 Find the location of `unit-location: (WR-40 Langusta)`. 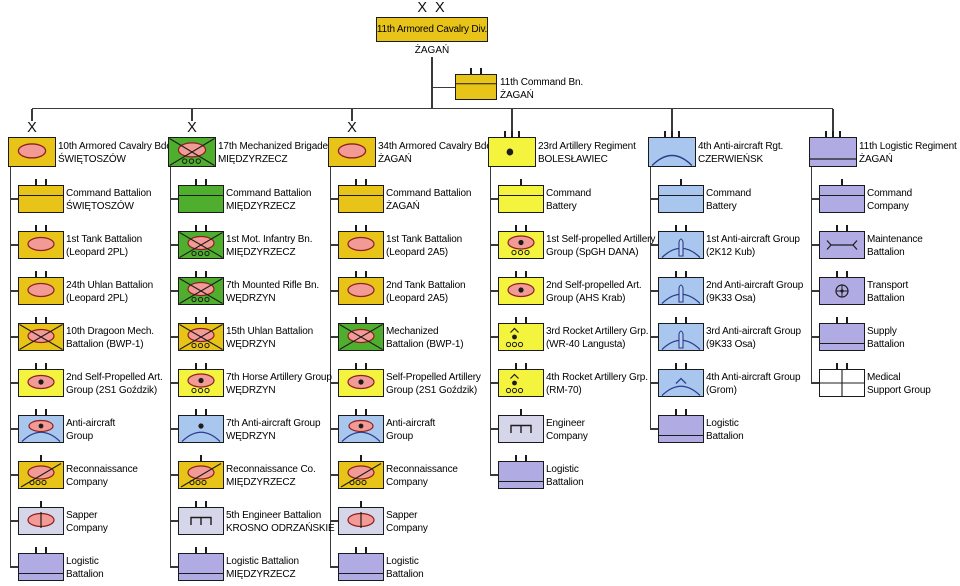

unit-location: (WR-40 Langusta) is located at coordinates (586, 344).